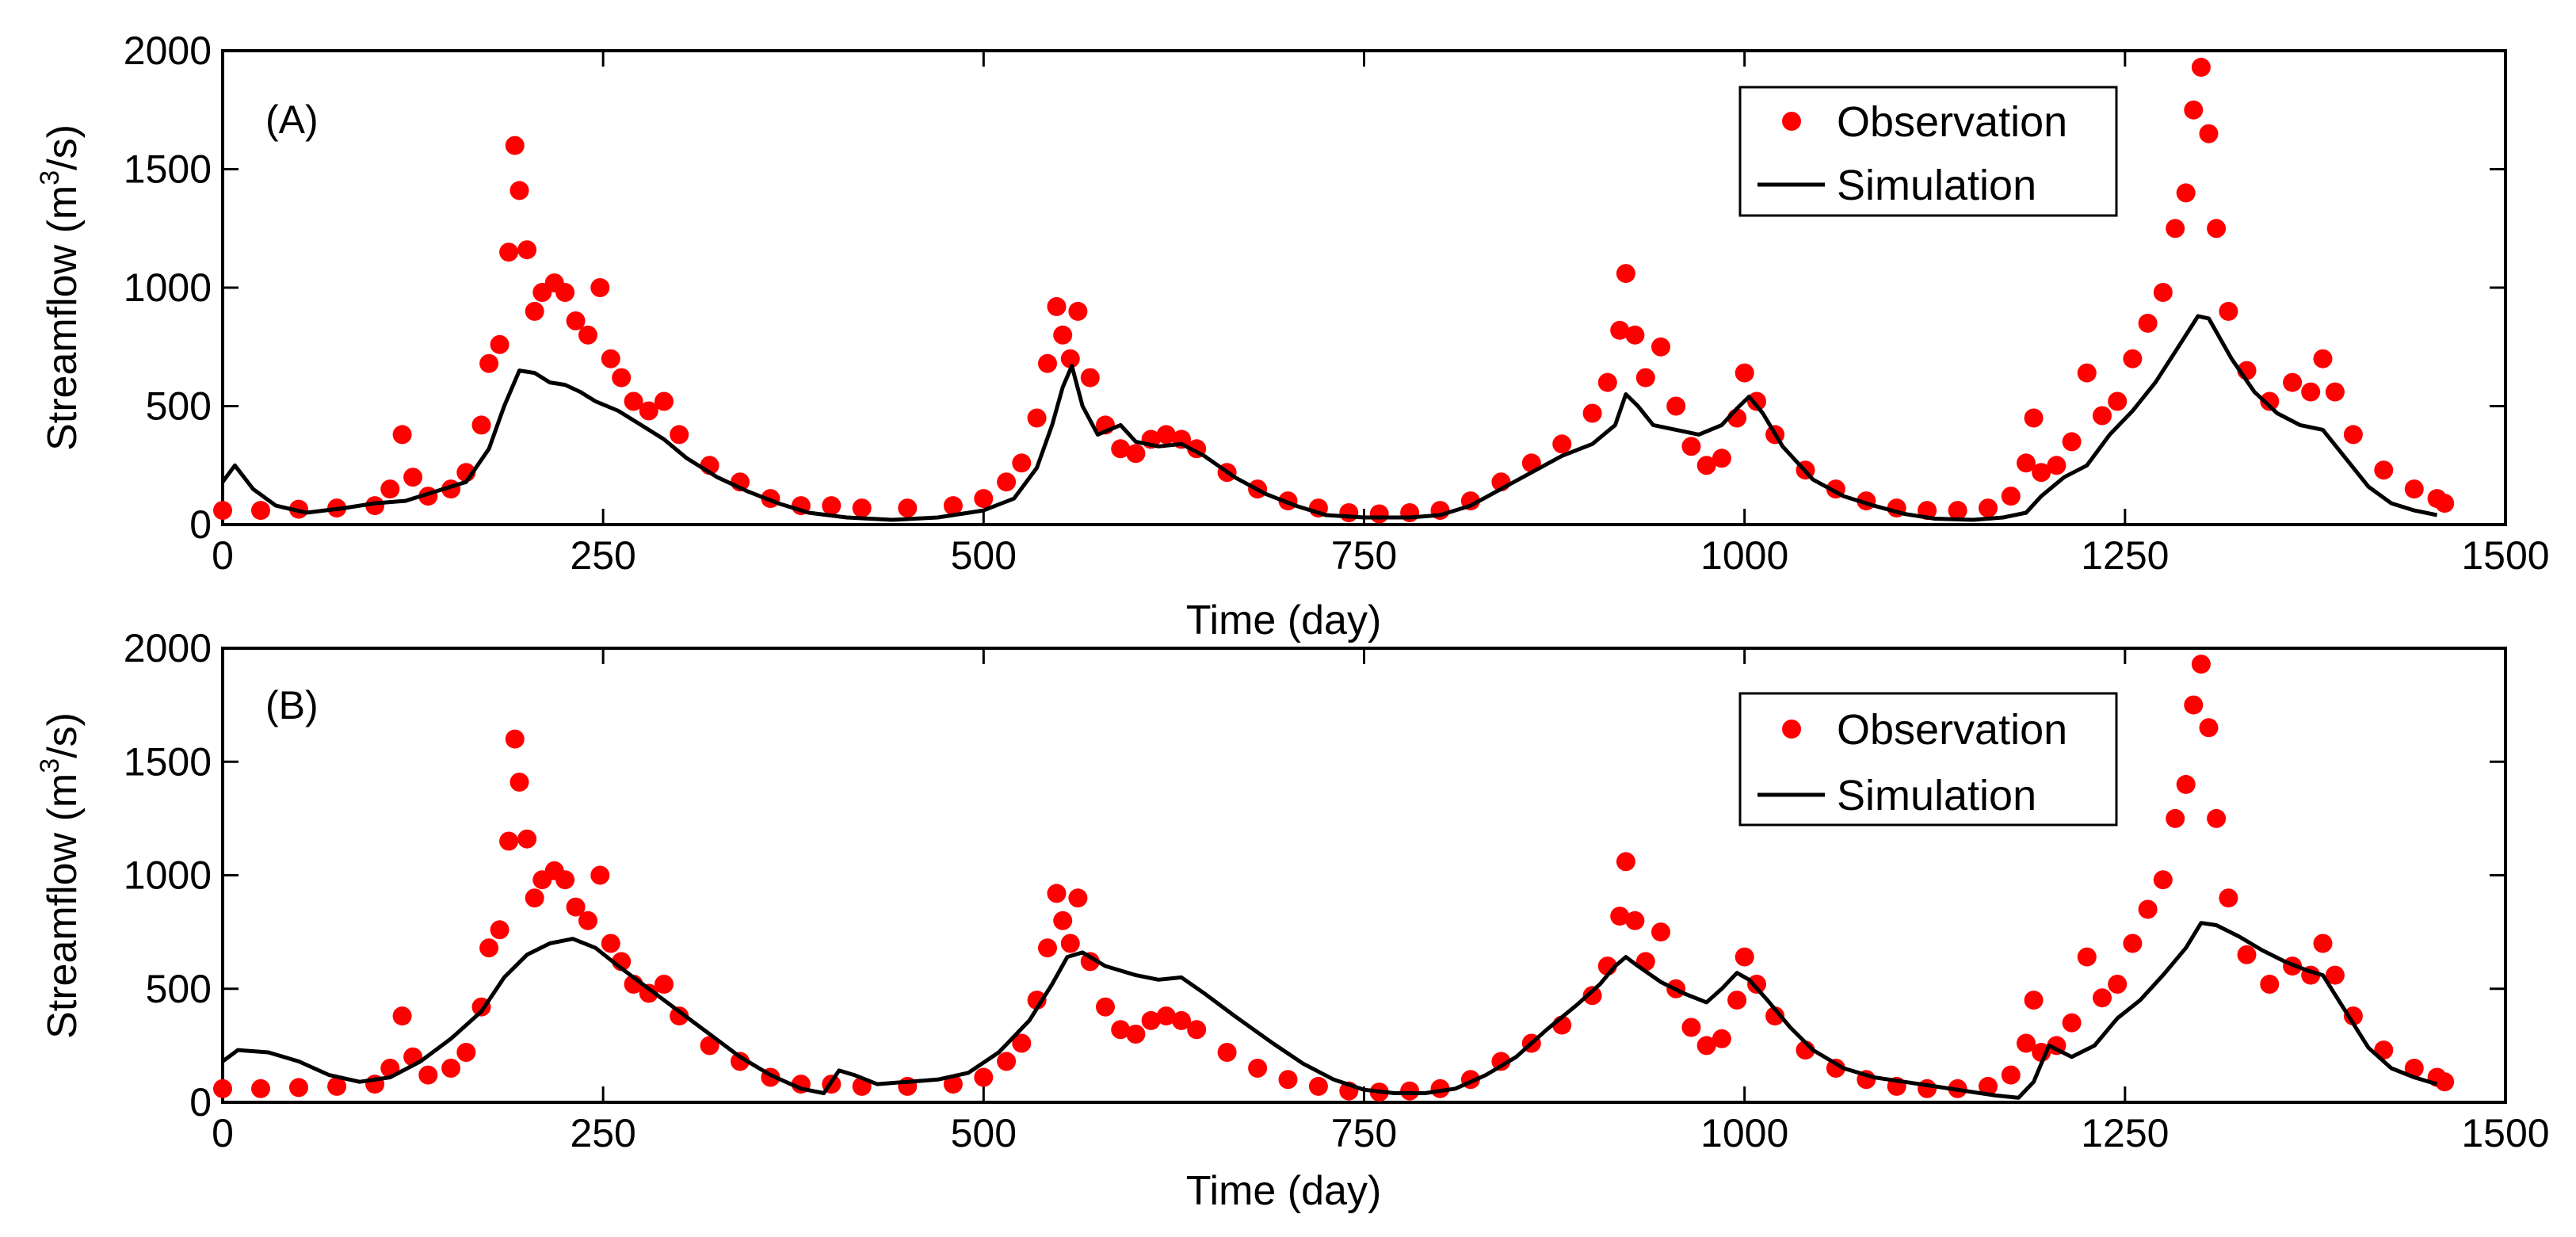 The height and width of the screenshot is (1237, 2576). I want to click on legend: Observation Simulation, so click(1928, 151).